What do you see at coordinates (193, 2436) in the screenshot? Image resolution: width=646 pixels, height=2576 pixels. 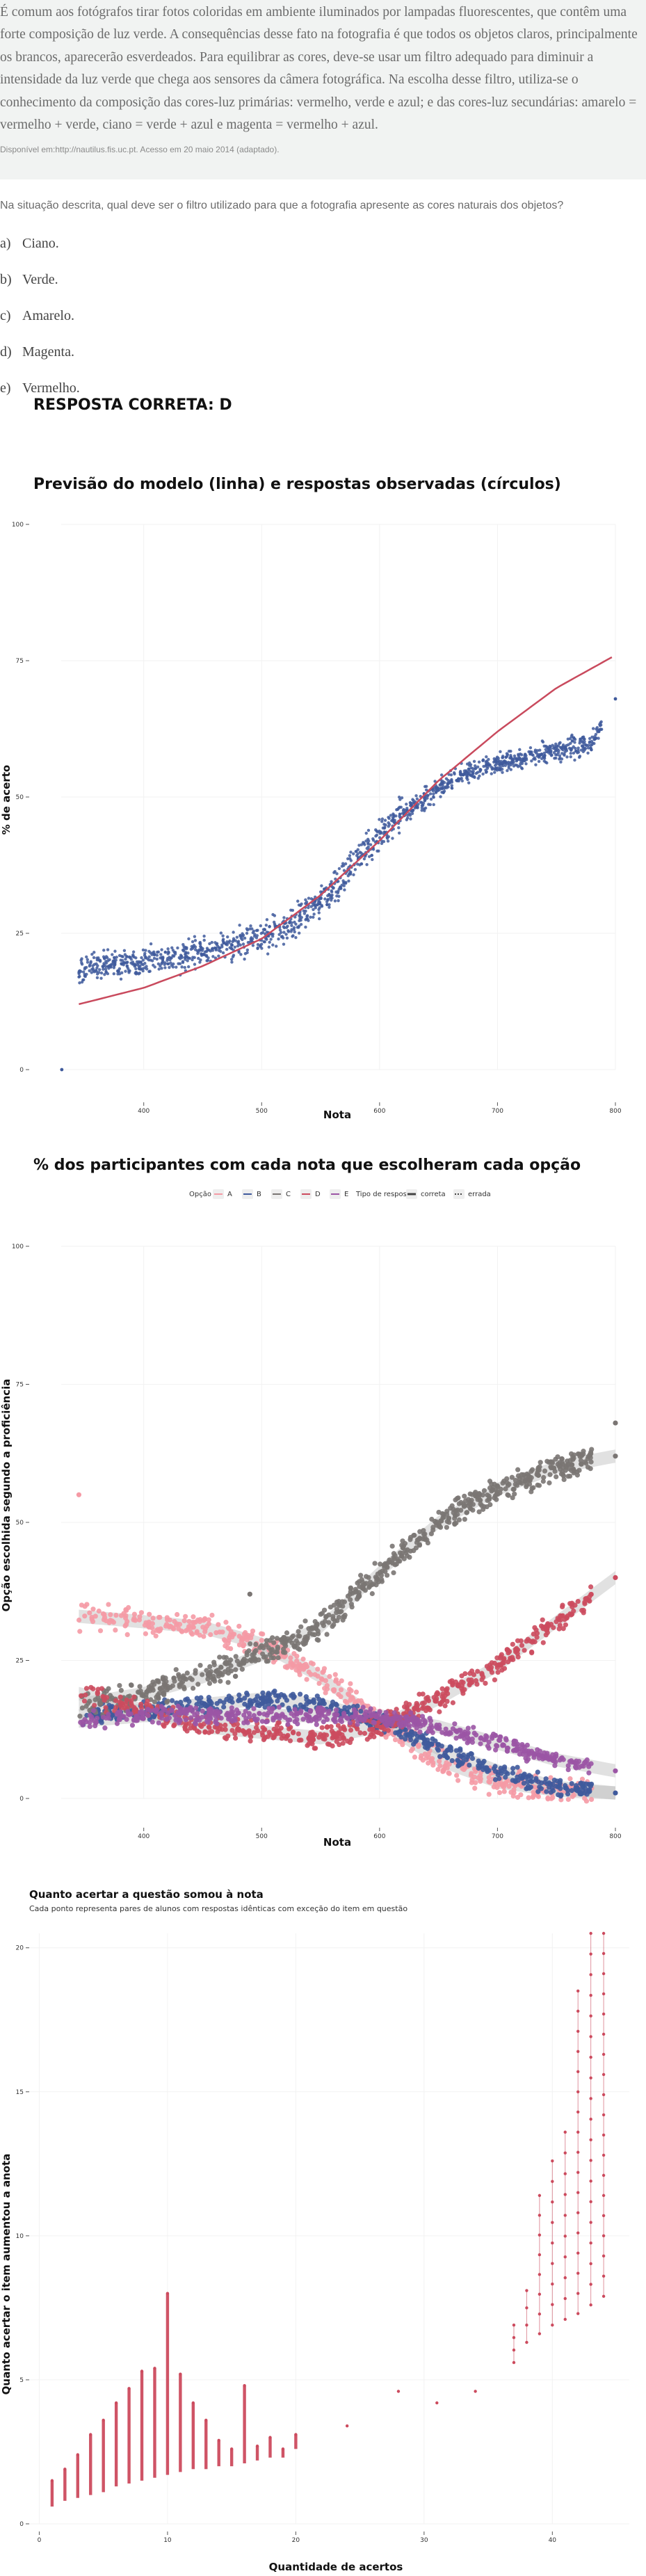 I see `gain-column` at bounding box center [193, 2436].